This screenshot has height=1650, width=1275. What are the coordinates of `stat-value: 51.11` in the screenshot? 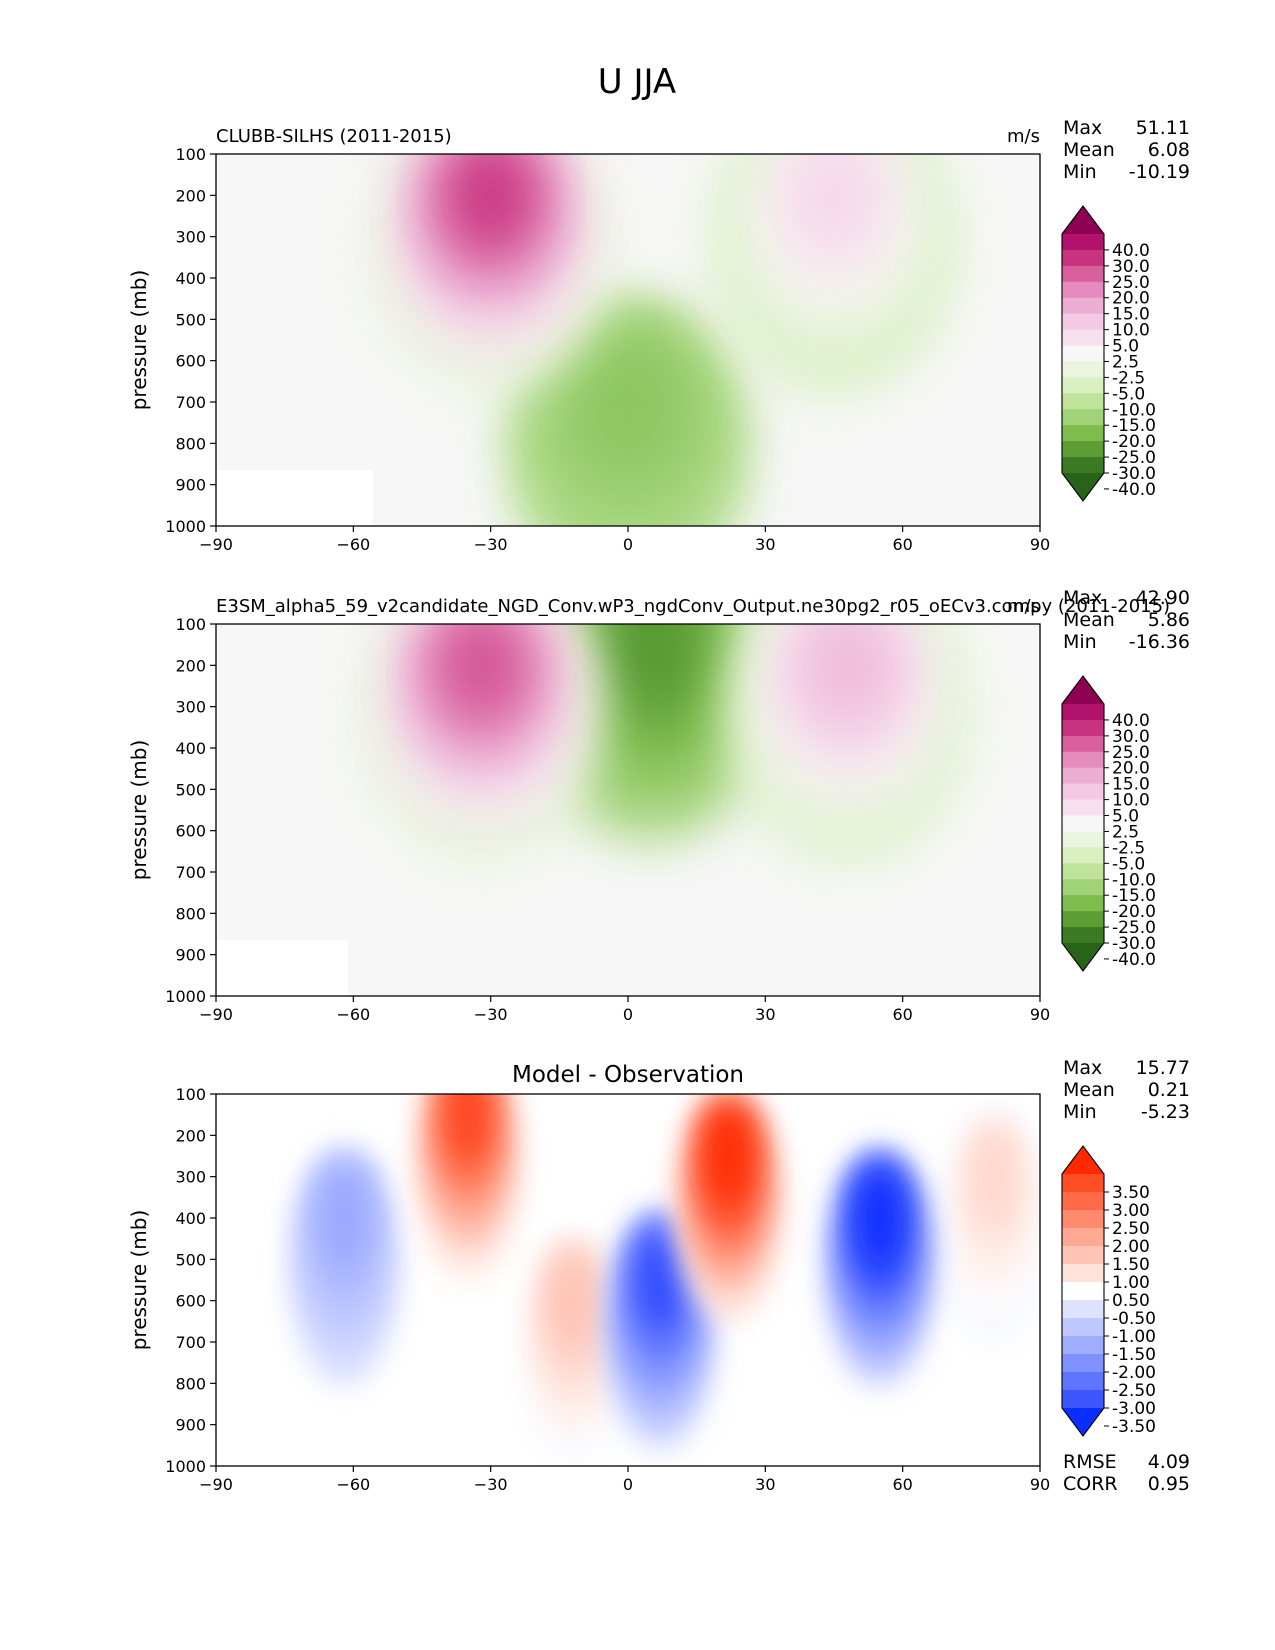 It's located at (1163, 128).